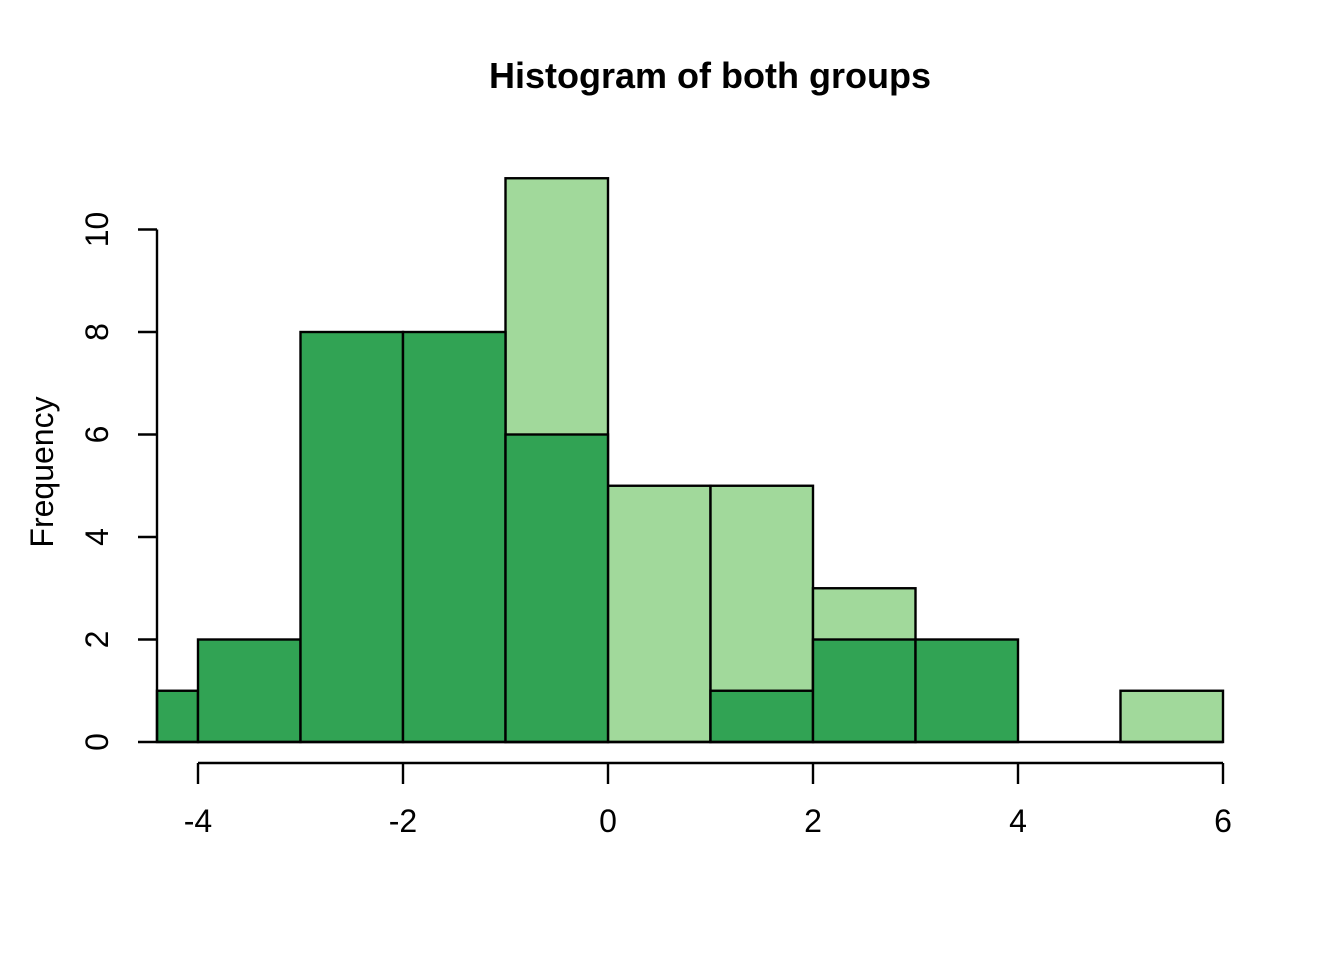 Image resolution: width=1344 pixels, height=960 pixels. What do you see at coordinates (198, 821) in the screenshot?
I see `x-tick-label: -4` at bounding box center [198, 821].